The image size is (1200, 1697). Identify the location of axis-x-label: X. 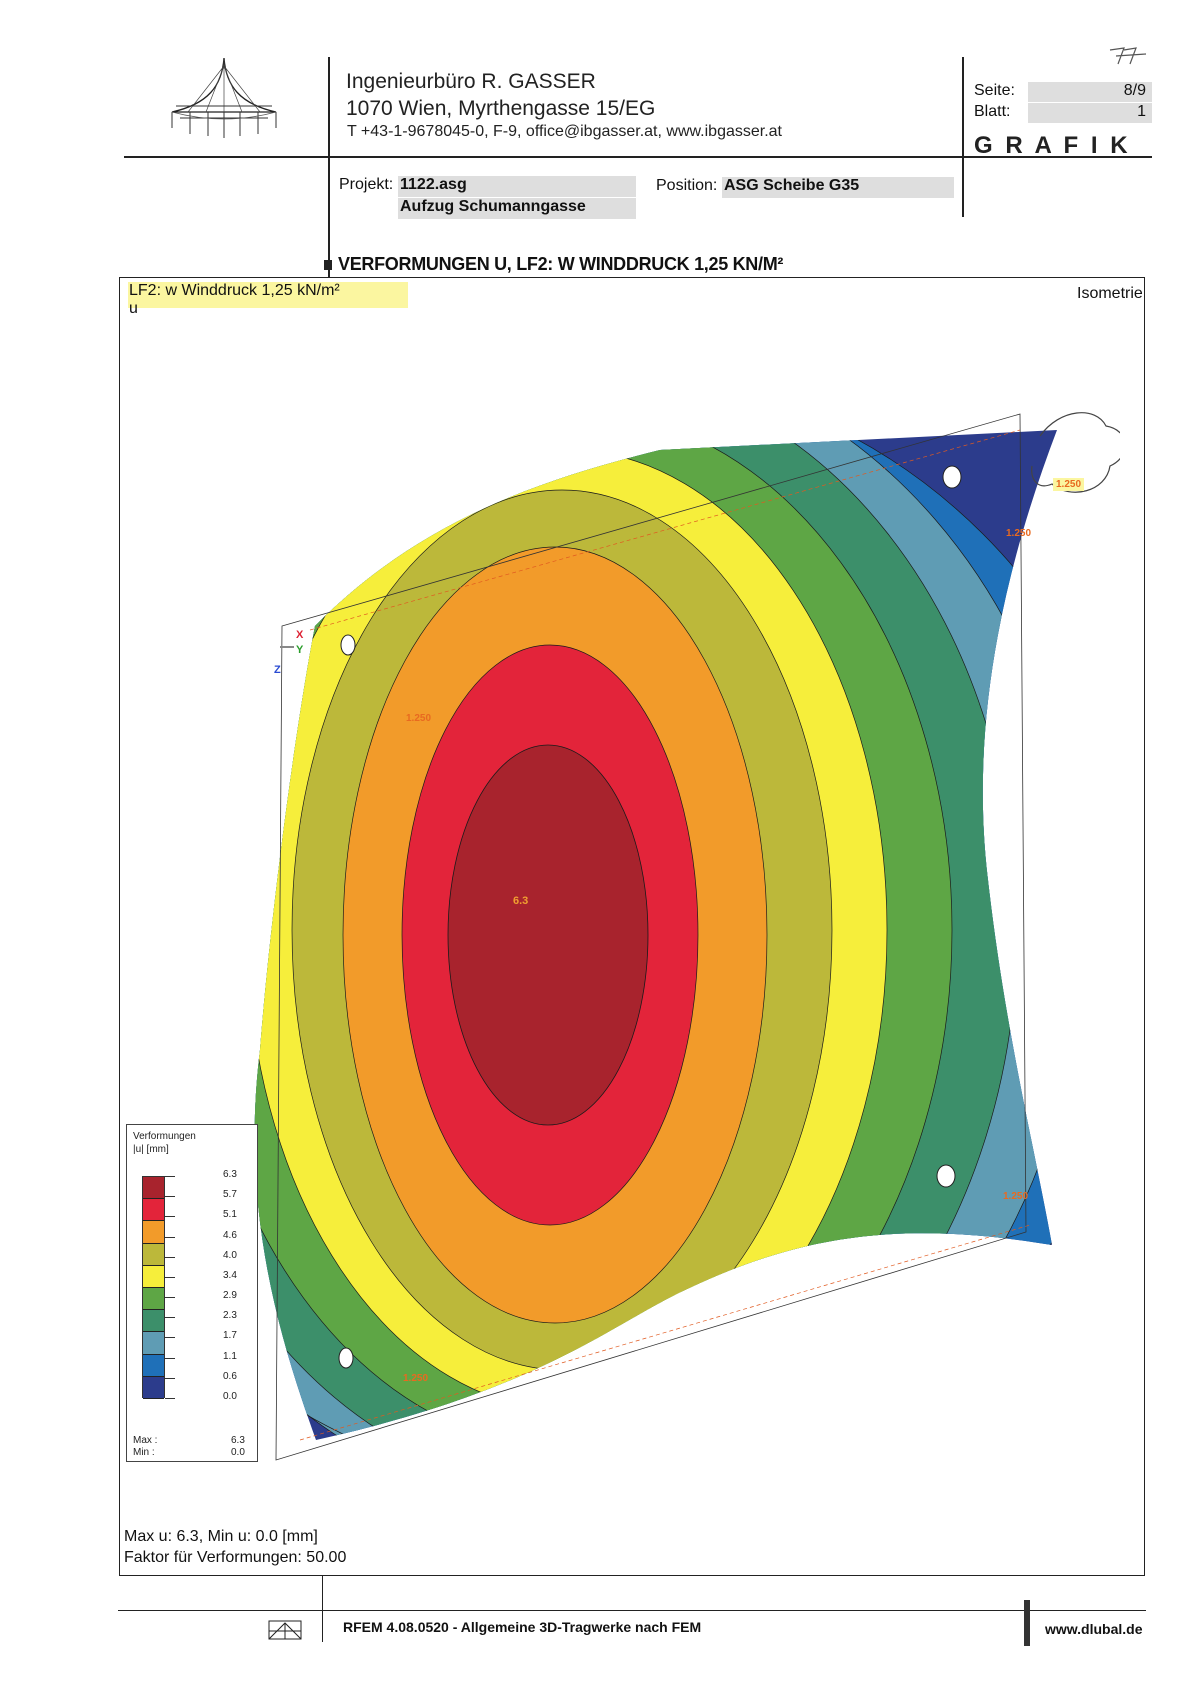
(300, 635).